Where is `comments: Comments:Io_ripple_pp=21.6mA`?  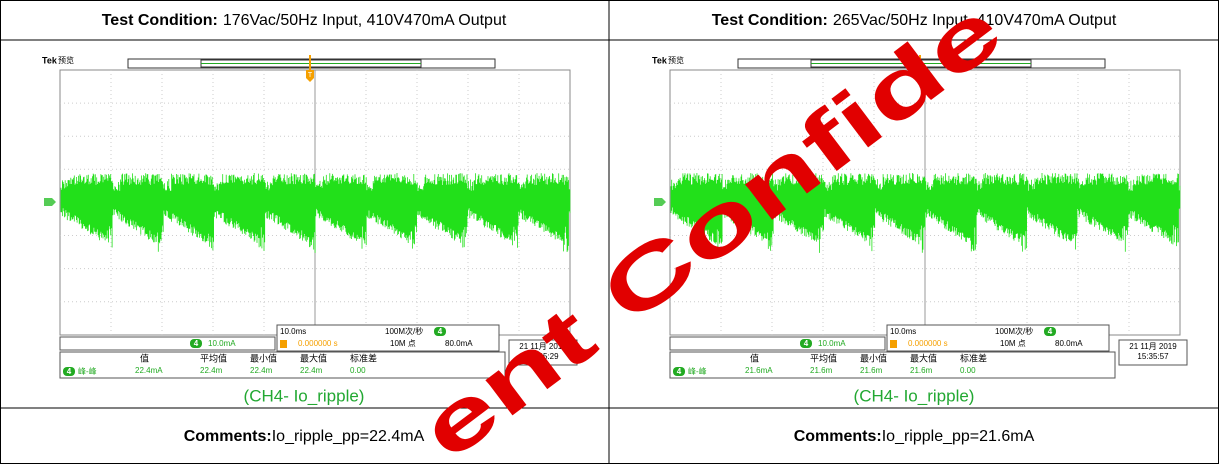 comments: Comments:Io_ripple_pp=21.6mA is located at coordinates (914, 436).